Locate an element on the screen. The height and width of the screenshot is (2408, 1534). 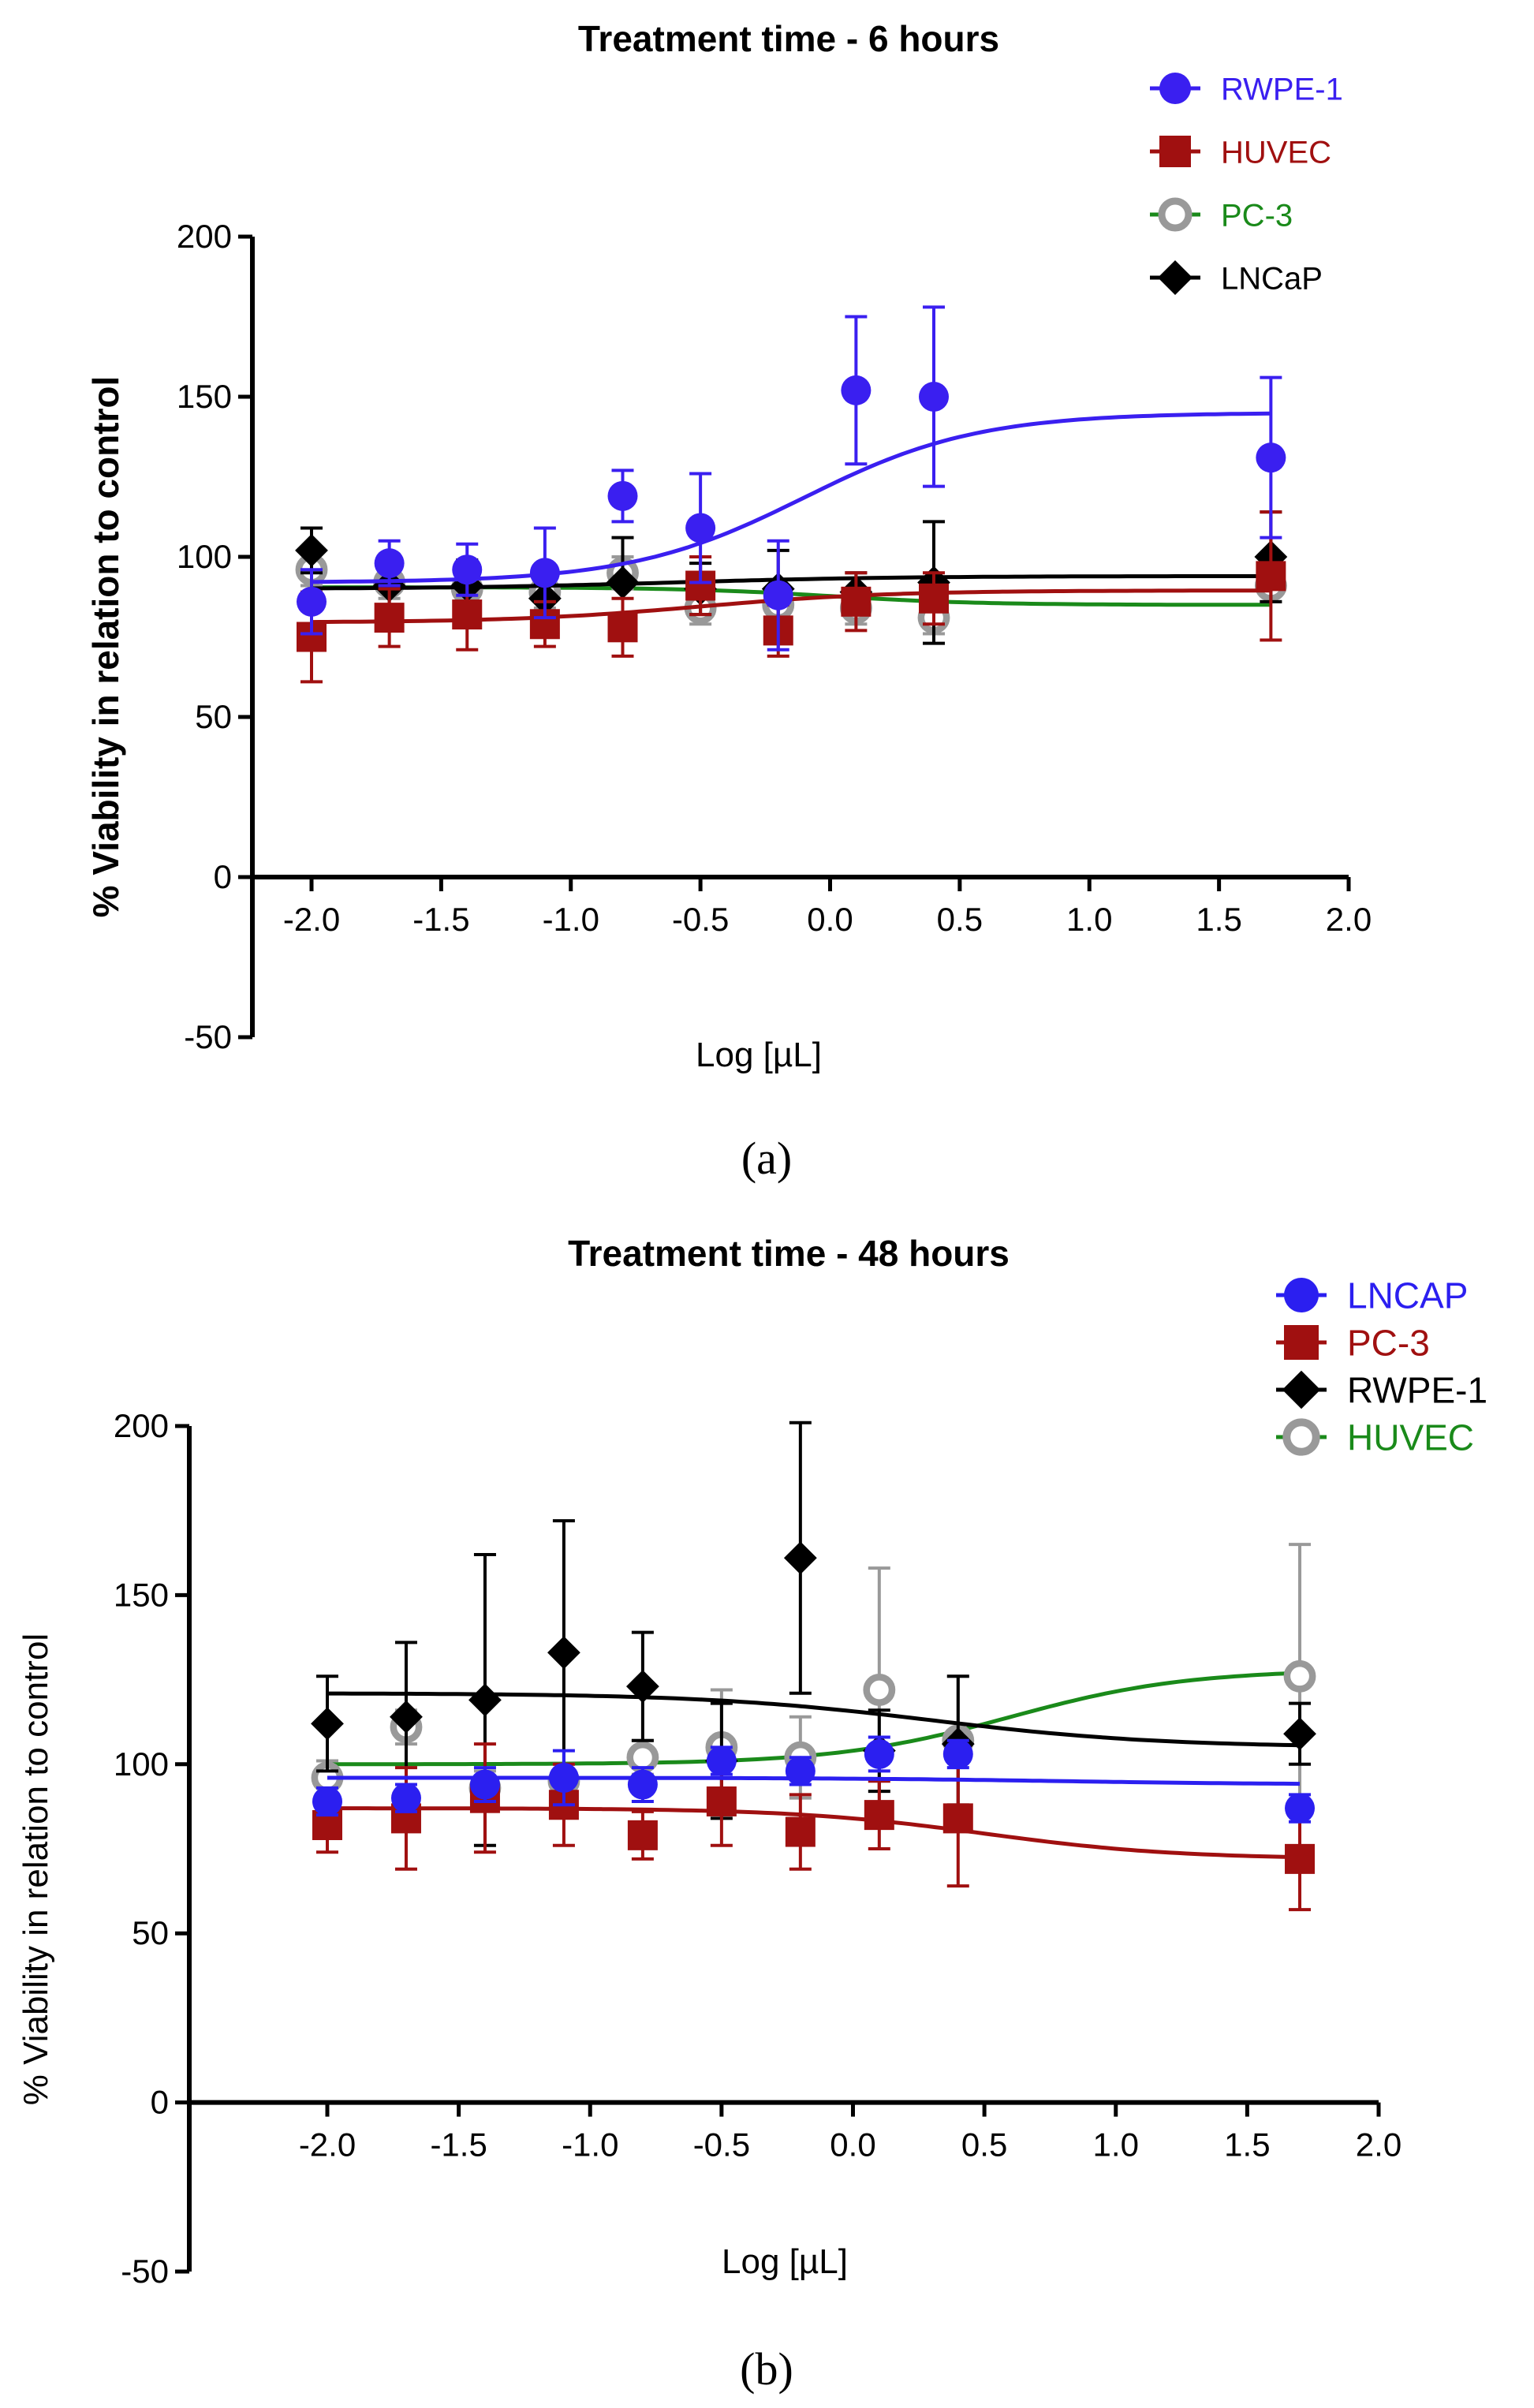
legend-entry: LNCaP is located at coordinates (1237, 278).